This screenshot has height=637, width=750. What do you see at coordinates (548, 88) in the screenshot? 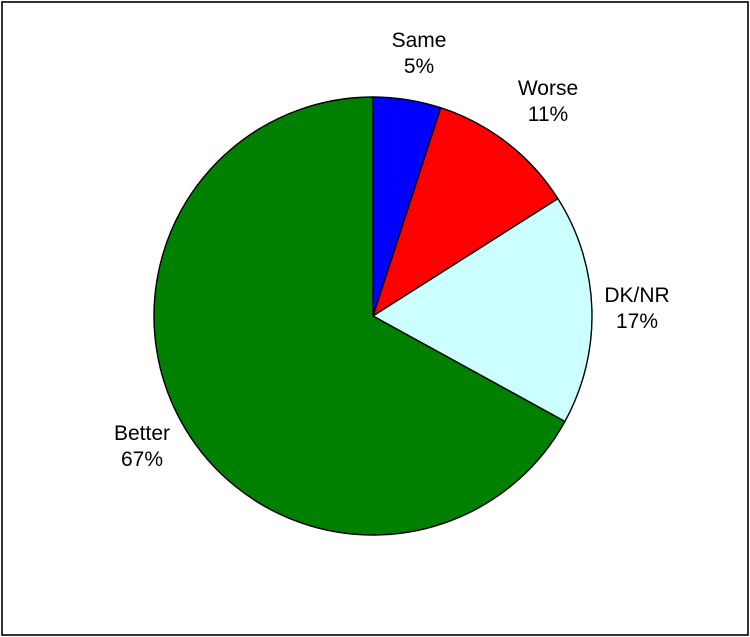
I see `slice-label-worse: Worse` at bounding box center [548, 88].